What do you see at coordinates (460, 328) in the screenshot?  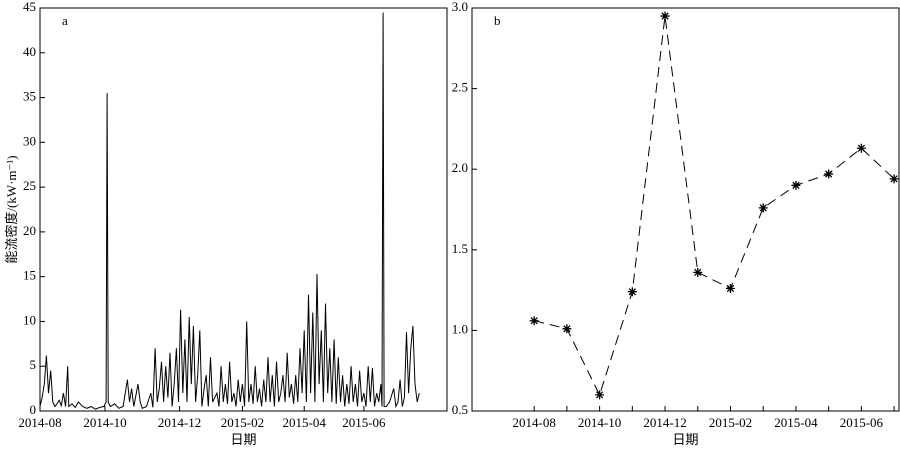 I see `y-tick-label: 1.0` at bounding box center [460, 328].